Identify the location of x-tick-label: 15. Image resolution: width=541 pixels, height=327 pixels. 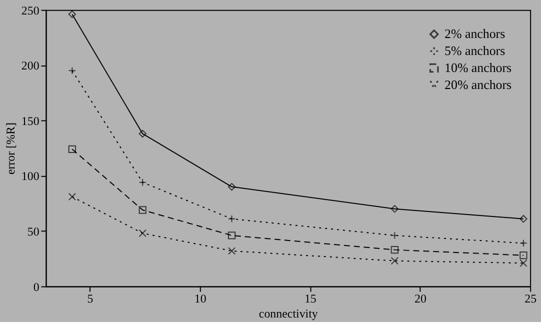
(310, 299).